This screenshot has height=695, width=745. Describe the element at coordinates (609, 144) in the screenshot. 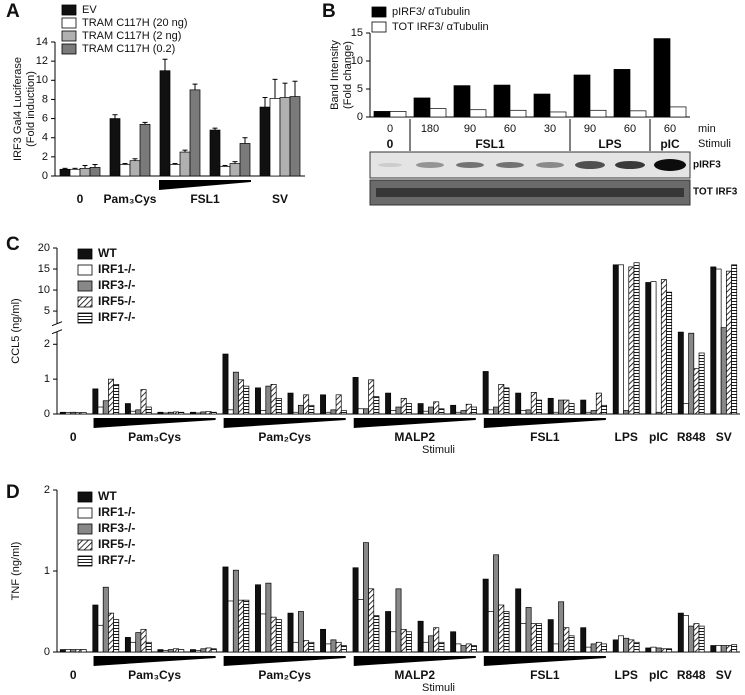

I see `stimulus-label: LPS` at that location.